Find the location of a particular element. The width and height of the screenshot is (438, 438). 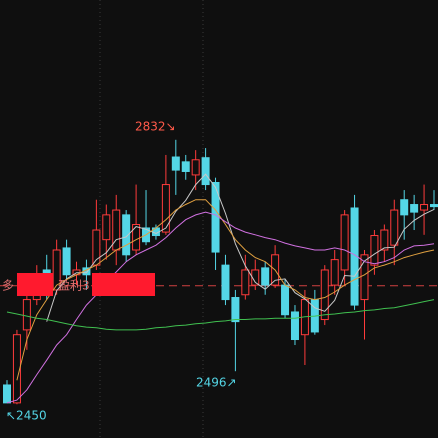

ma-line is located at coordinates (220, 315).